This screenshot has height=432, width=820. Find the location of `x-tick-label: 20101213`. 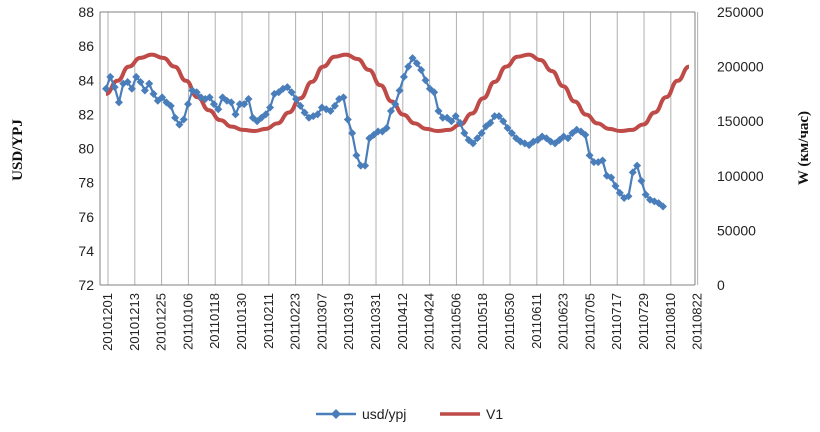

x-tick-label: 20101213 is located at coordinates (134, 322).